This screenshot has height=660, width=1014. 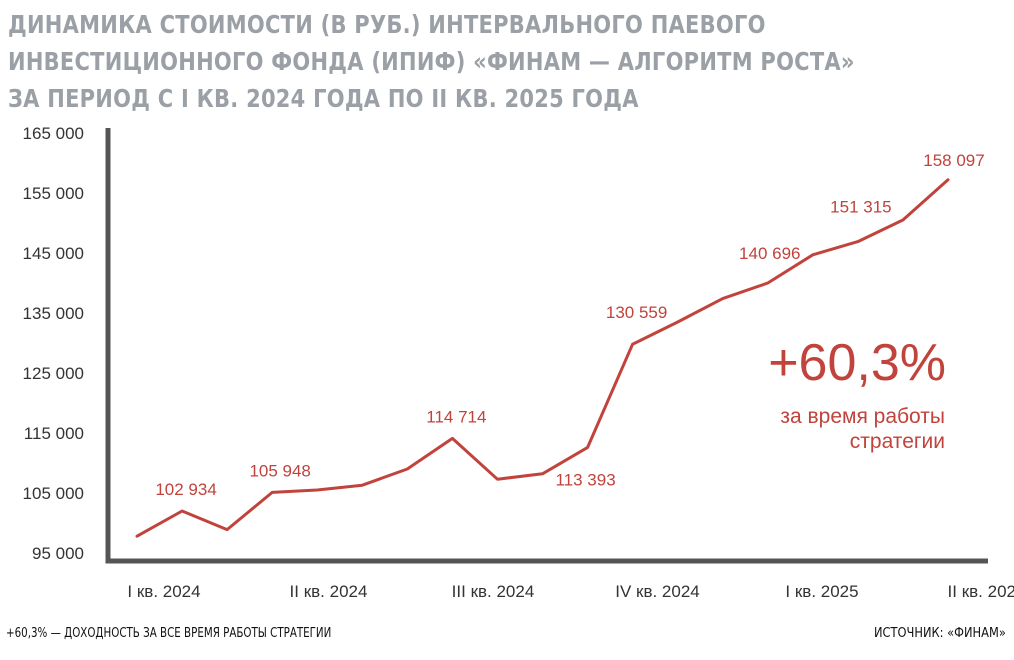 I want to click on data-label: 102 934, so click(x=185, y=489).